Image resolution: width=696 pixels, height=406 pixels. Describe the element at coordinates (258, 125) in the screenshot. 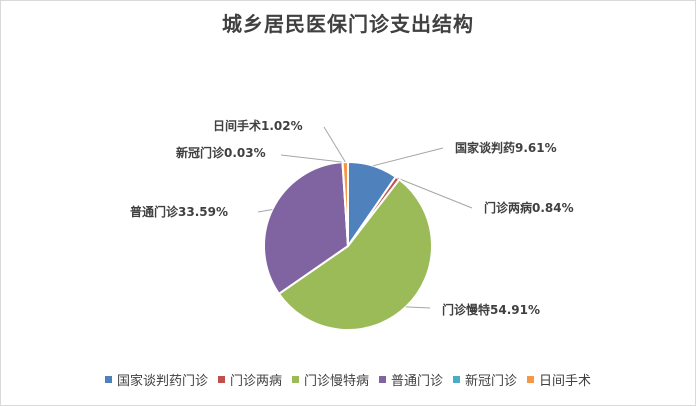

I see `data-label-5: 日间手术1.02%` at that location.